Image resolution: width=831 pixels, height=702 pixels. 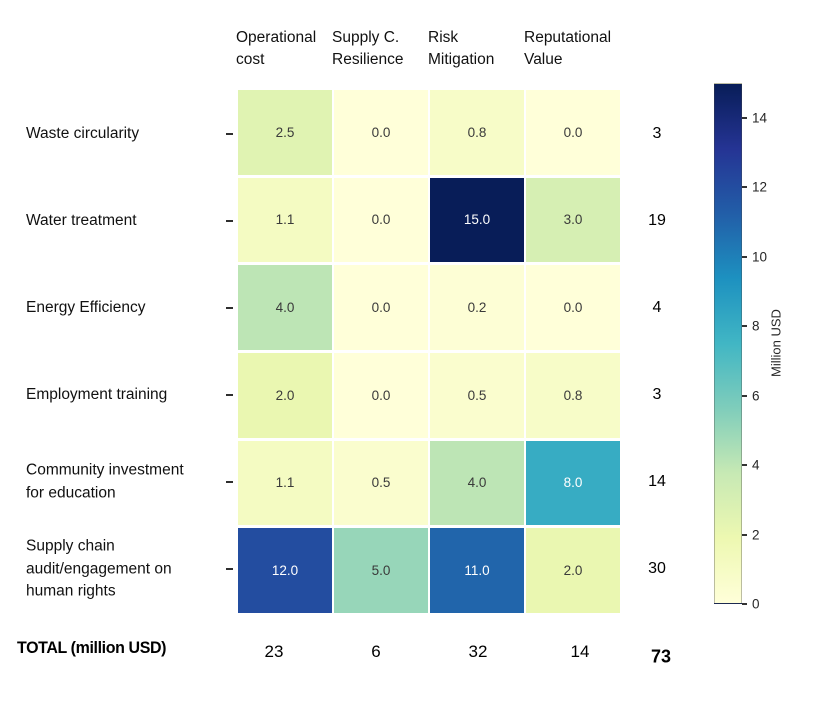 I want to click on colorbar-tick-label: 4, so click(x=756, y=465).